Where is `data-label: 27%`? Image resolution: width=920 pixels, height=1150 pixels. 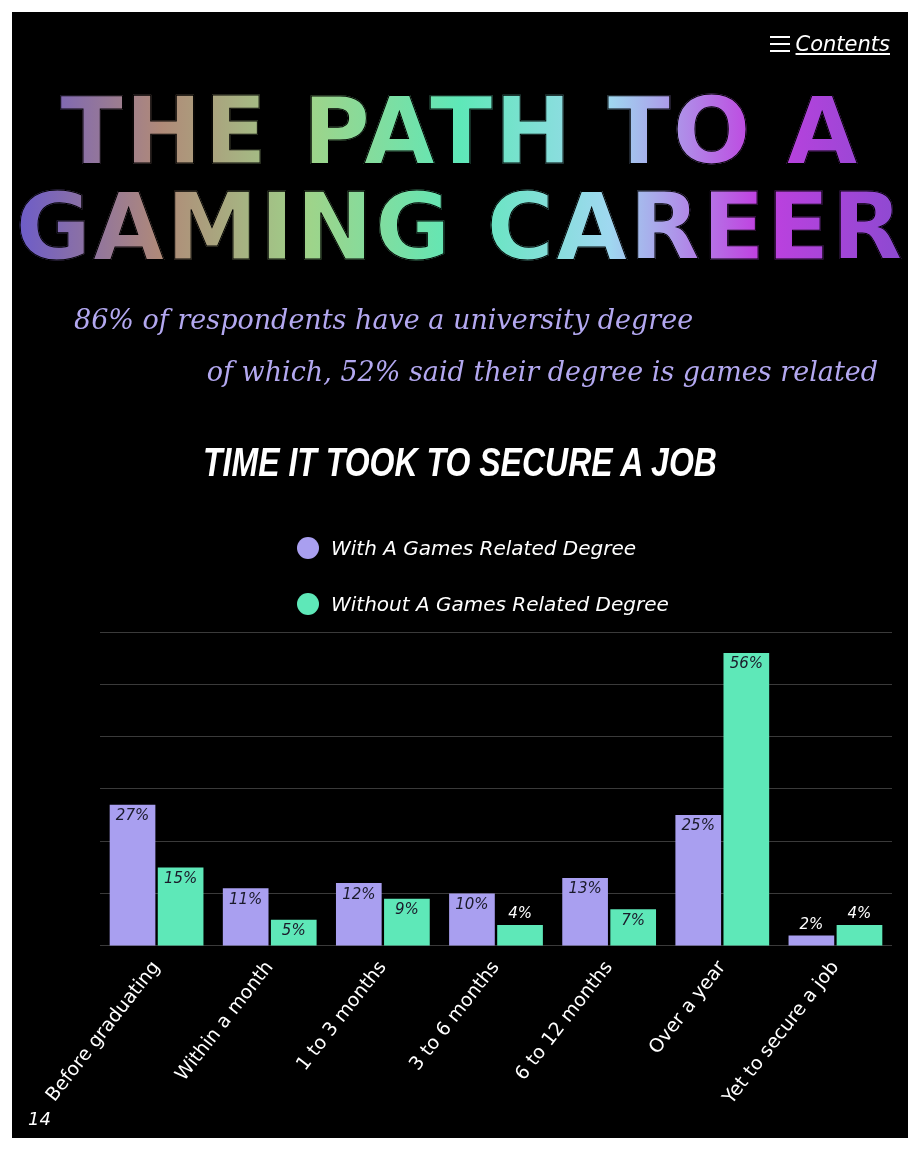
data-label: 27% is located at coordinates (132, 815).